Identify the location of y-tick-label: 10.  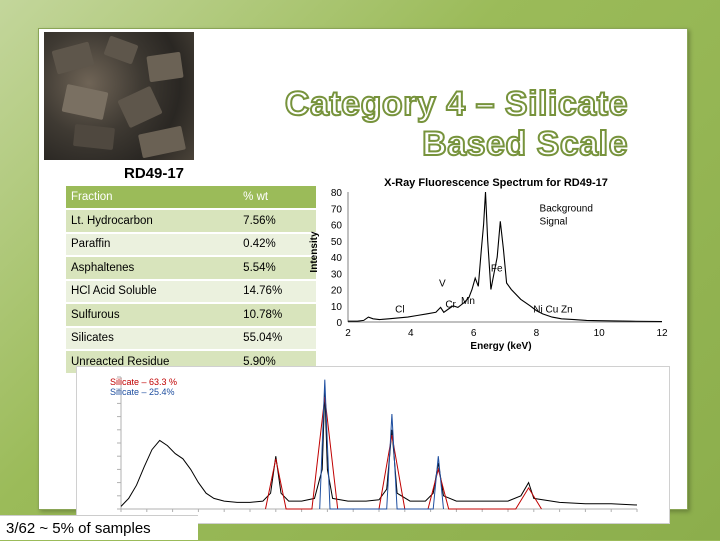
(337, 307).